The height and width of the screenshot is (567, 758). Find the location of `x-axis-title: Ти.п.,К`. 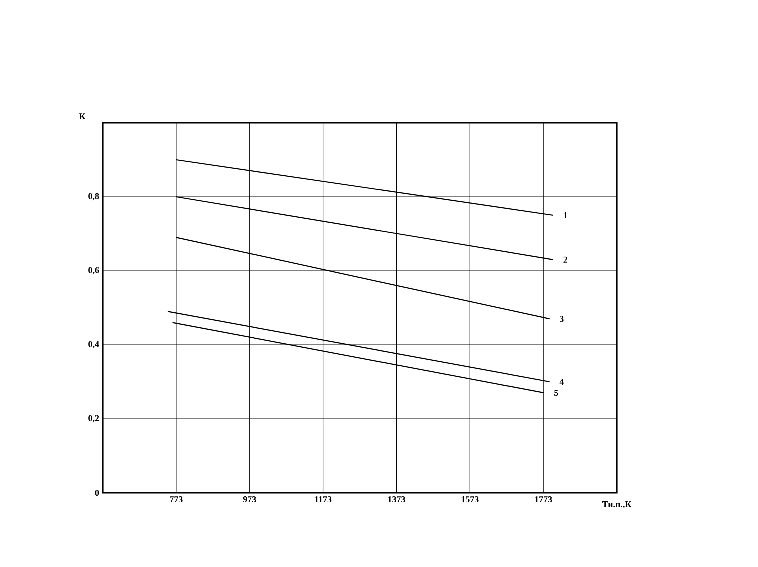

x-axis-title: Ти.п.,К is located at coordinates (617, 505).